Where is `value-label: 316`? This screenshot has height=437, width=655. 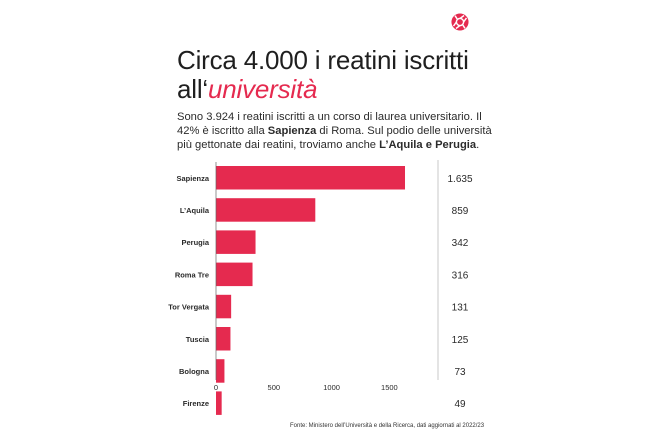
value-label: 316 is located at coordinates (460, 275).